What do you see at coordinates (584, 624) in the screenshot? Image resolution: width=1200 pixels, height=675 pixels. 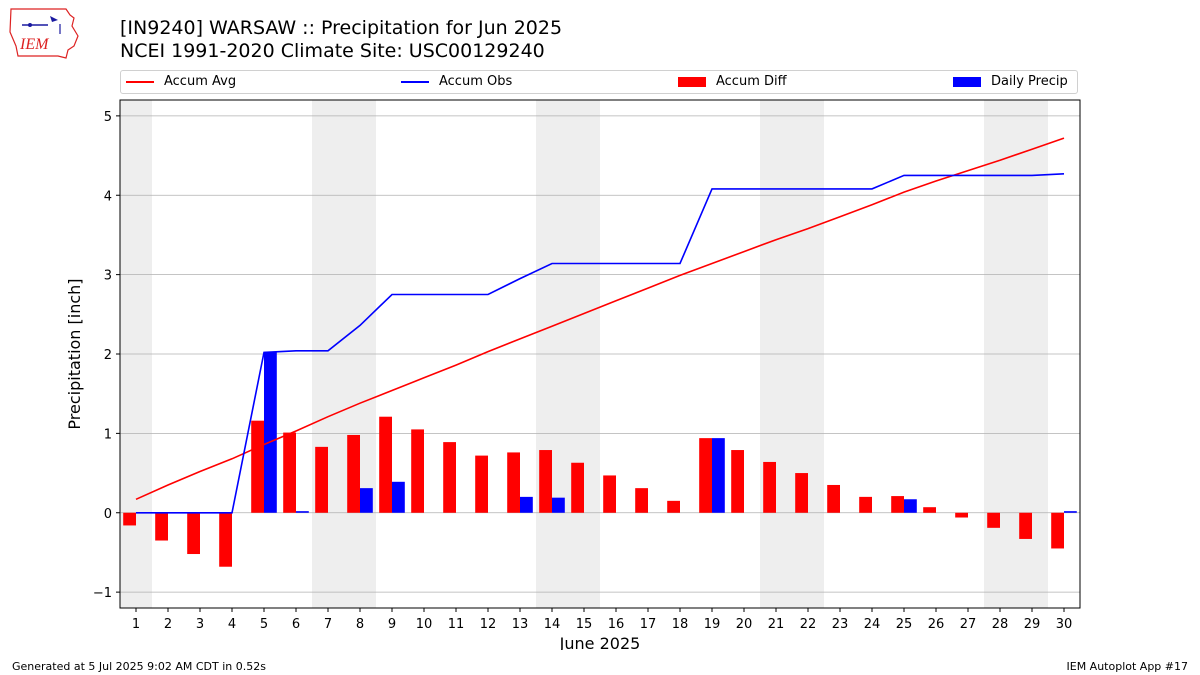 I see `x-tick-label: 15` at bounding box center [584, 624].